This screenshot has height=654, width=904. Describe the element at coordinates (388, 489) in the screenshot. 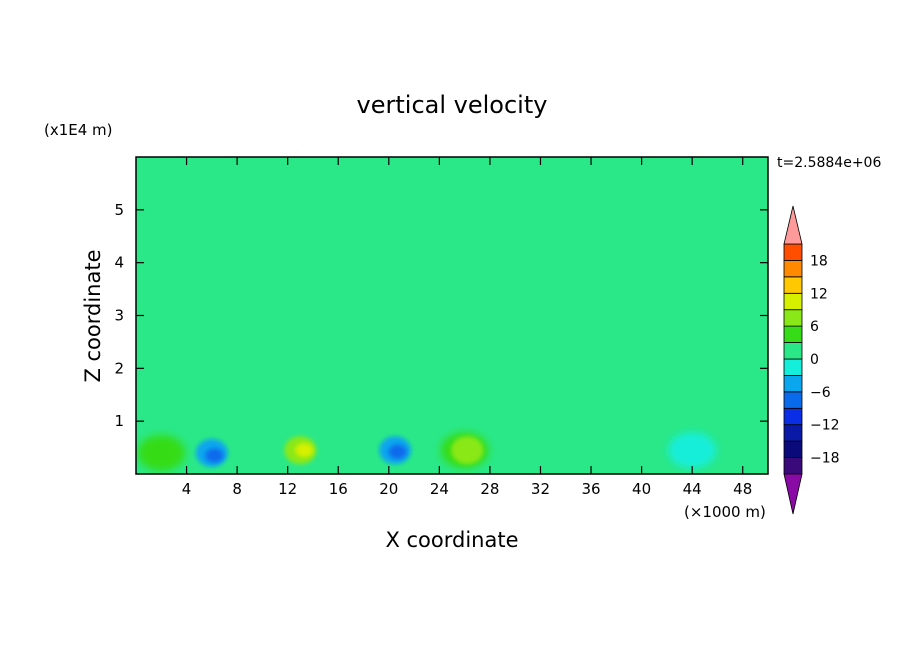

I see `x-tick-label: 20` at that location.